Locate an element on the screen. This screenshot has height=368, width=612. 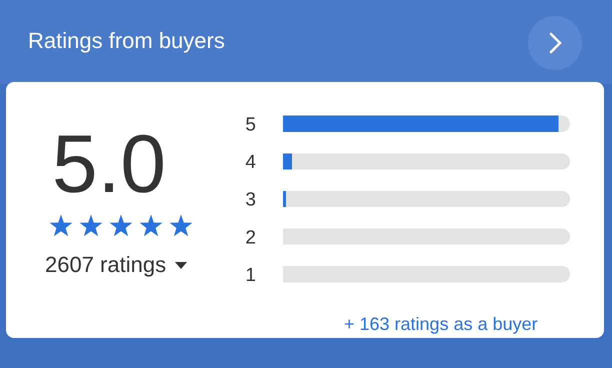
y-tick-label: 5 is located at coordinates (250, 125).